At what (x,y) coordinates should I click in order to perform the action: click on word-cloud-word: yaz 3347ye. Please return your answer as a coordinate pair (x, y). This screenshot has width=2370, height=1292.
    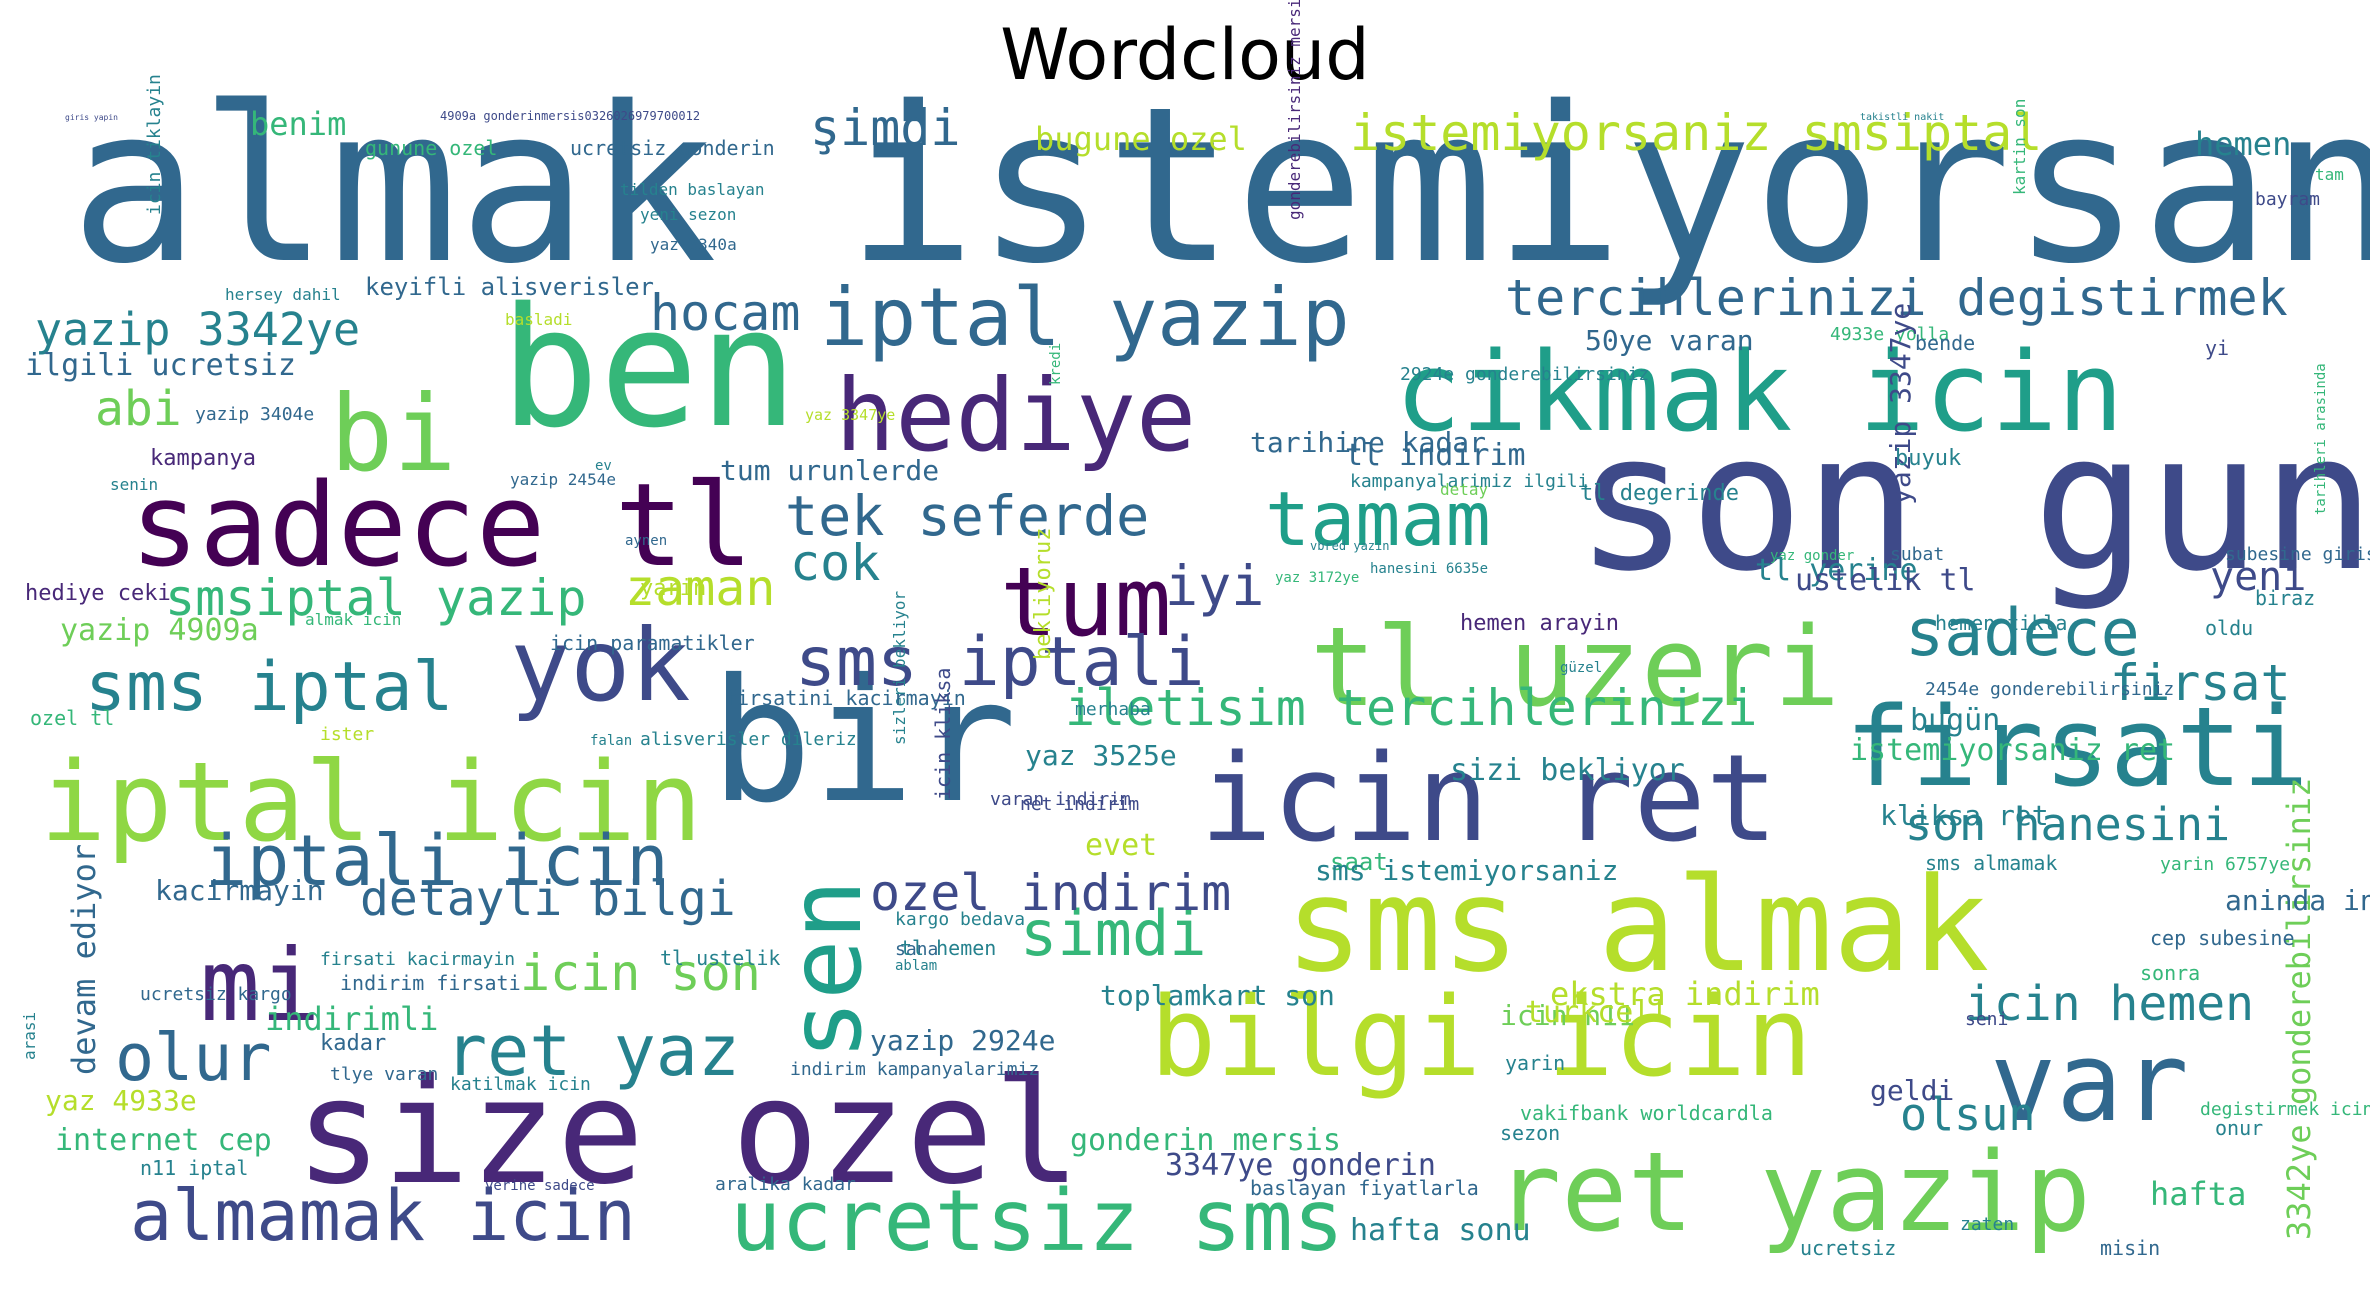
    Looking at the image, I should click on (850, 415).